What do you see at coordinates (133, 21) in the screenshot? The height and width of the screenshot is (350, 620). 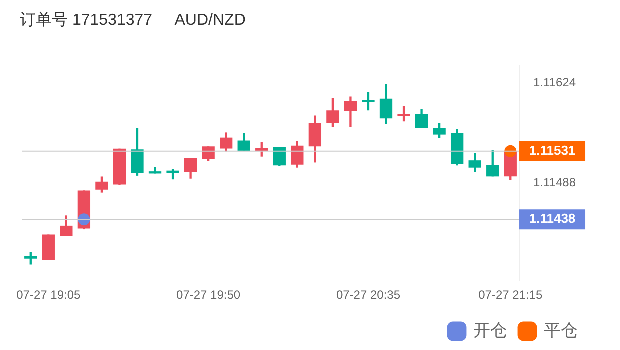 I see `chart-title: 订单号 171531377 AUD/NZD` at bounding box center [133, 21].